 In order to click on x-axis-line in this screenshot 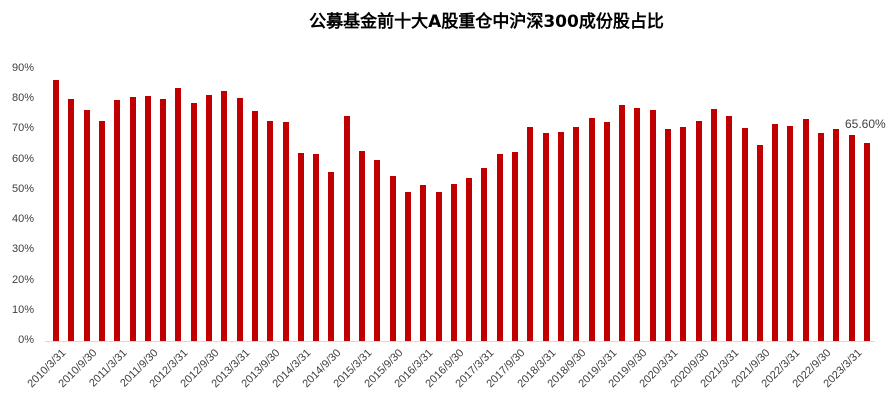, I will do `click(460, 341)`.